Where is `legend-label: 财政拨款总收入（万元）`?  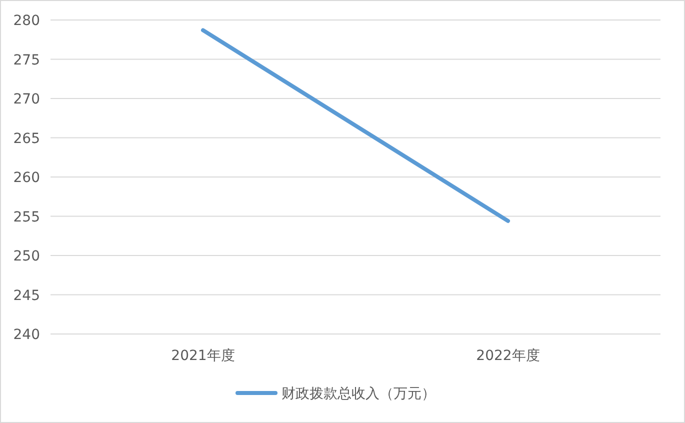 legend-label: 财政拨款总收入（万元） is located at coordinates (359, 394).